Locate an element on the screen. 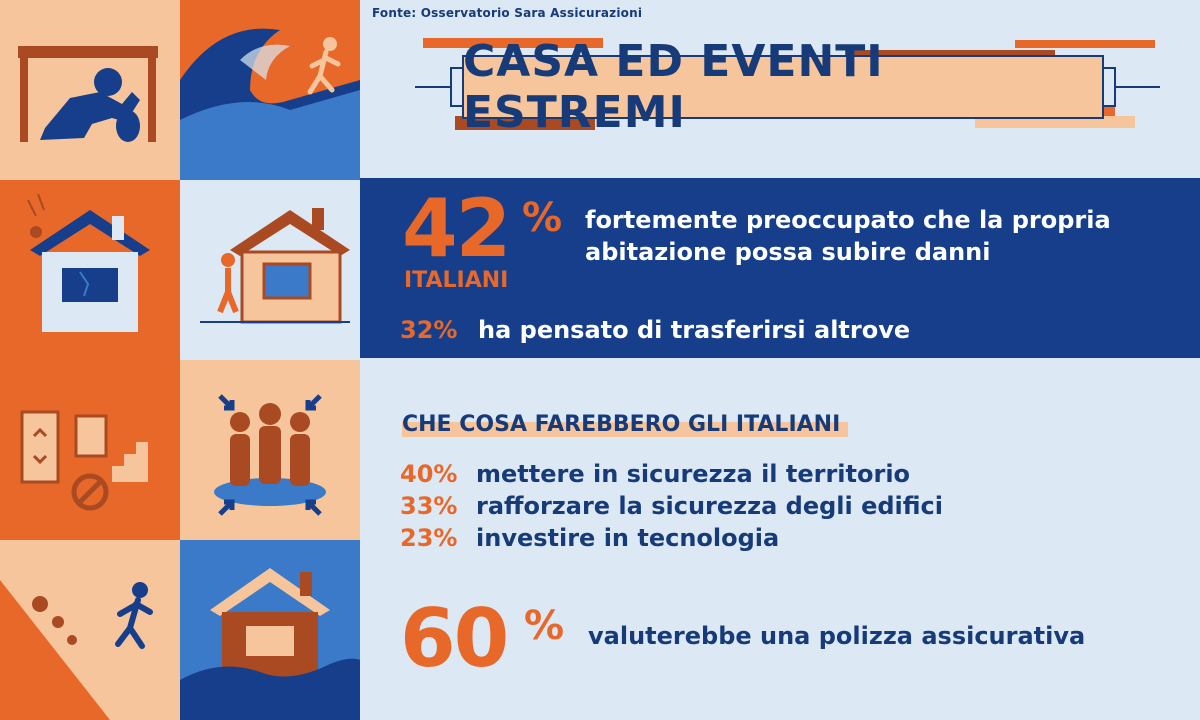 This screenshot has height=720, width=1200. relocate-percent: 32% is located at coordinates (429, 330).